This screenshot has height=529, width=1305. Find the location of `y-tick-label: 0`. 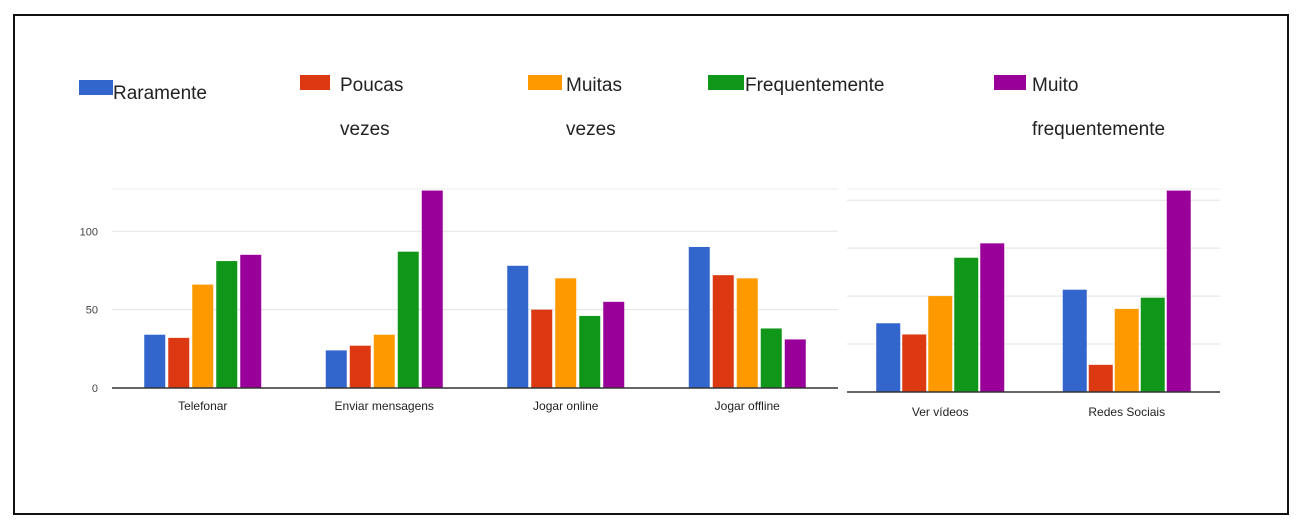

y-tick-label: 0 is located at coordinates (95, 389).